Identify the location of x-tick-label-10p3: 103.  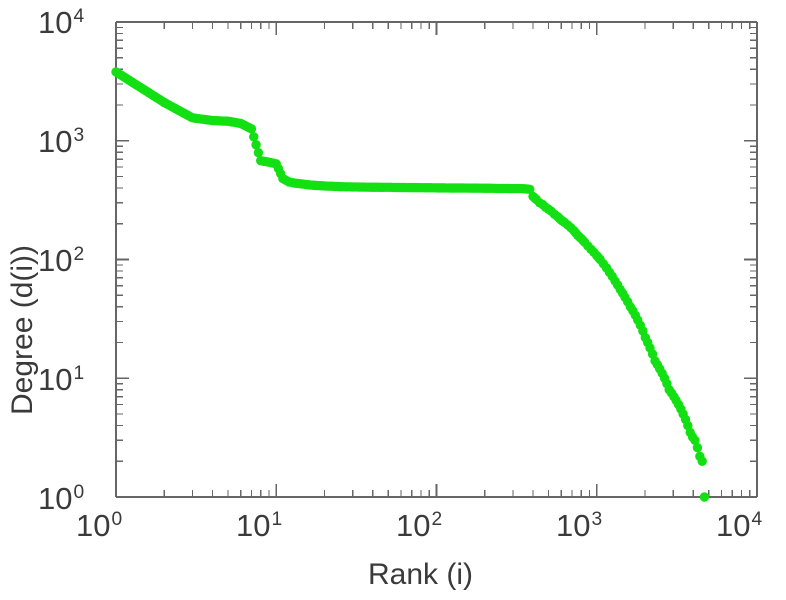
(579, 525).